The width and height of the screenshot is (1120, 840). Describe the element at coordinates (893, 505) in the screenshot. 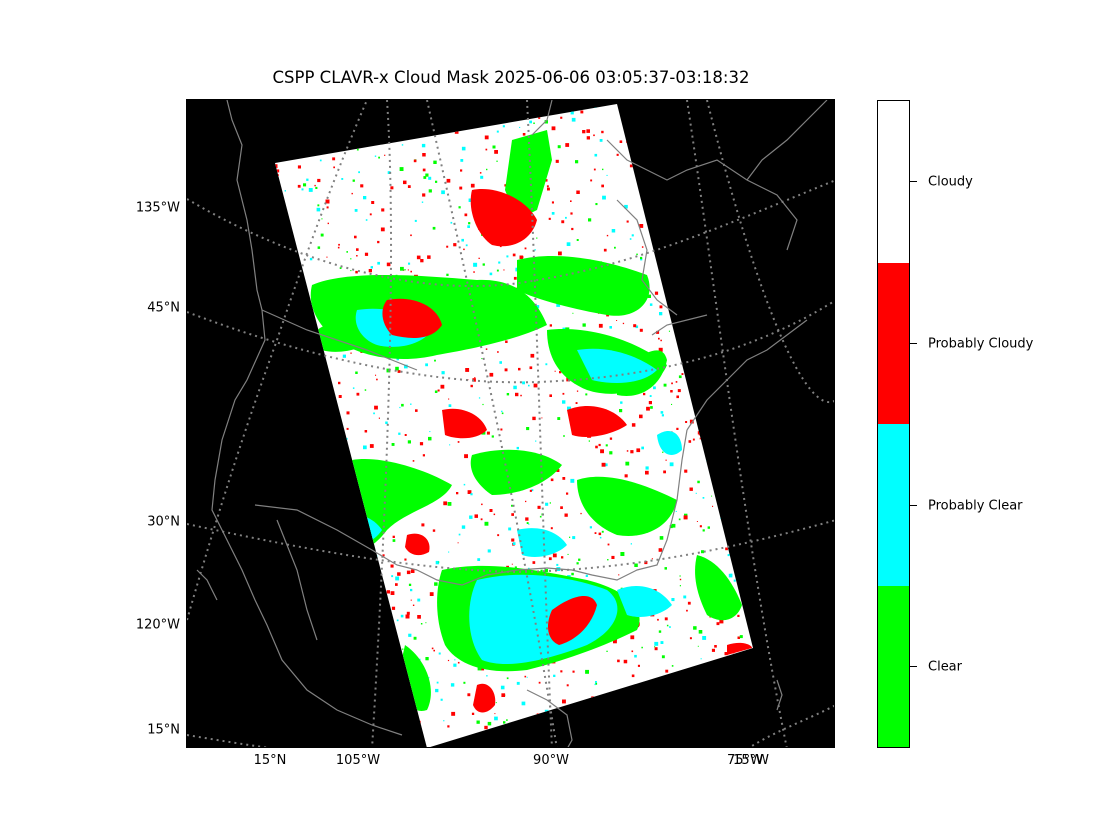

I see `colorbar-segment-probably-clear` at that location.